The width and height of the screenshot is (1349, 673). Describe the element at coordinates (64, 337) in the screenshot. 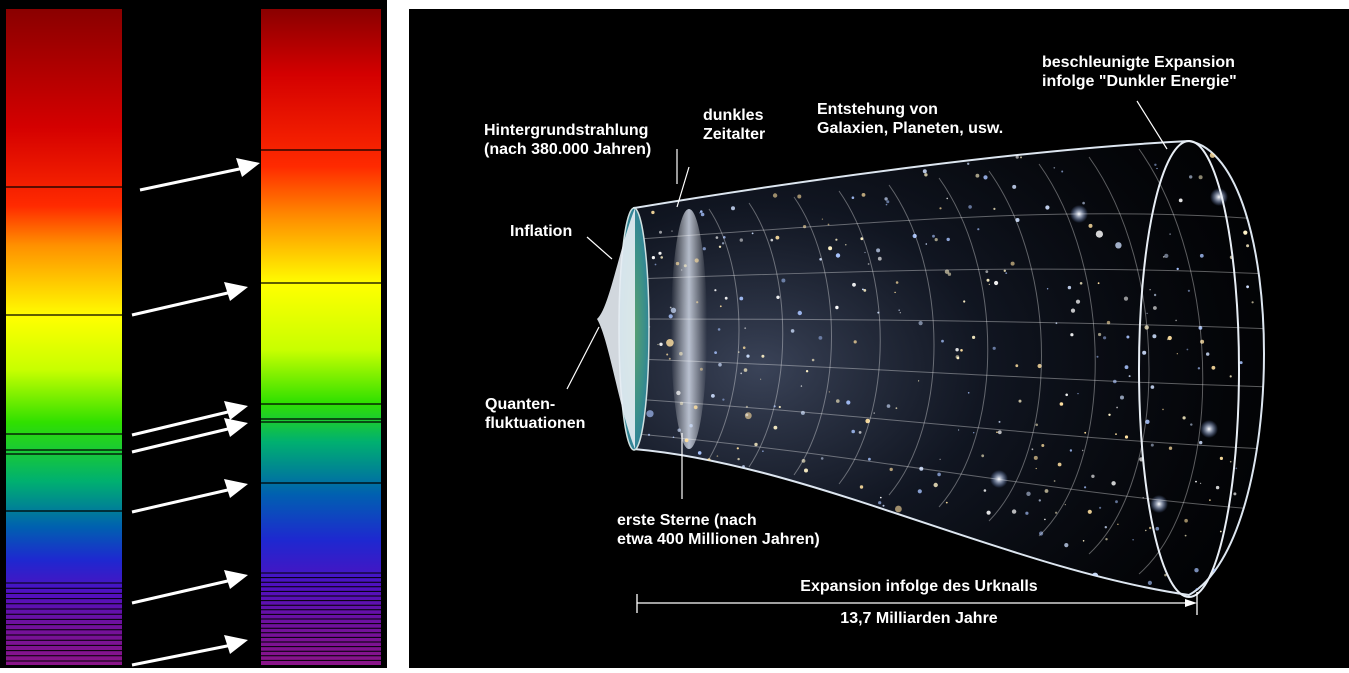

I see `original-spectrum-band` at that location.